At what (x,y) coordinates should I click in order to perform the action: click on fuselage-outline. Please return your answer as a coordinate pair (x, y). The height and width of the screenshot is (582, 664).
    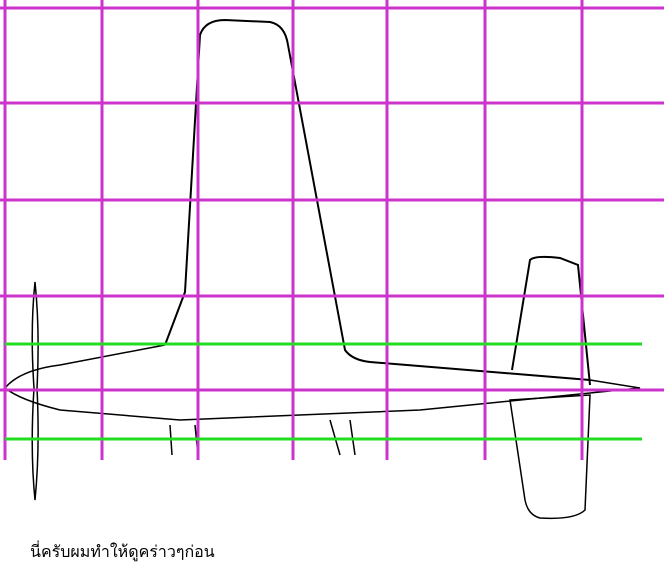
    Looking at the image, I should click on (322, 382).